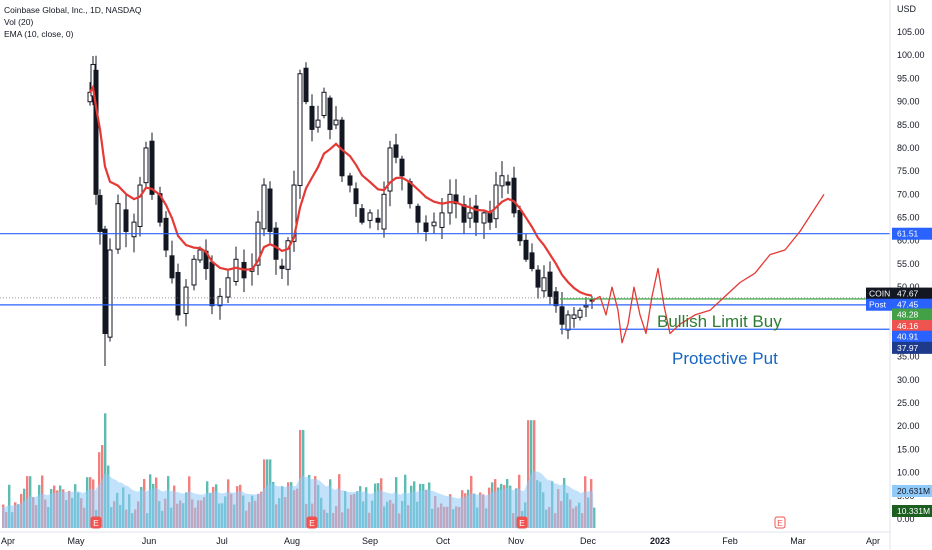  What do you see at coordinates (298, 499) in the screenshot?
I see `volume-ma-area` at bounding box center [298, 499].